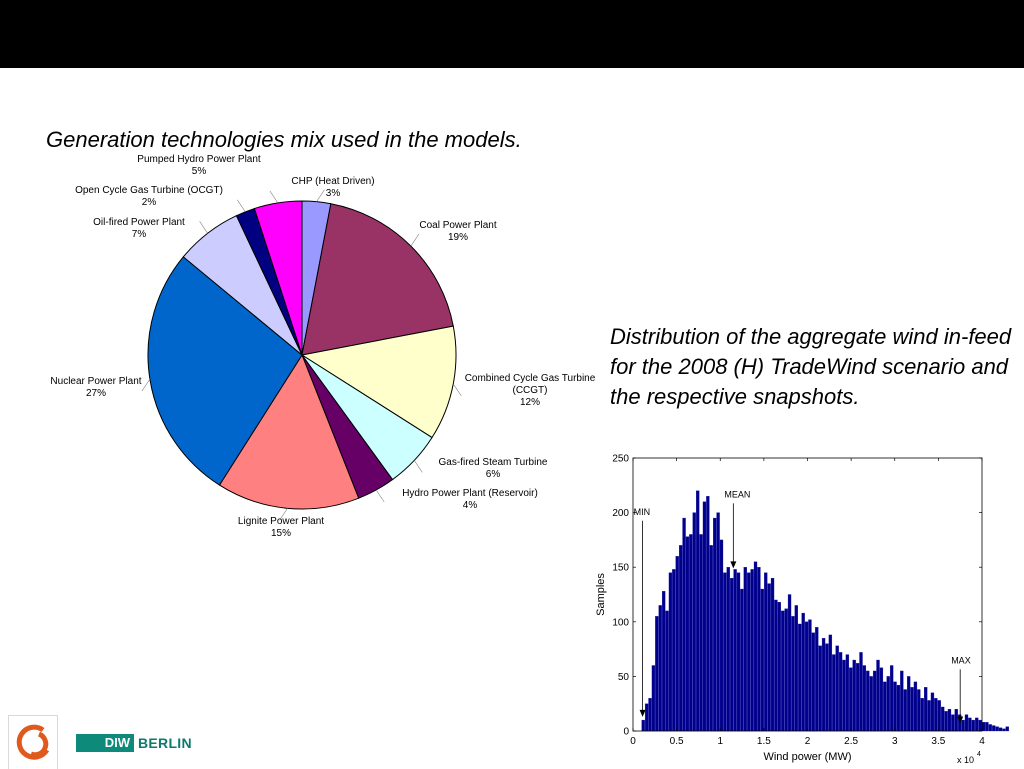  I want to click on x-tick-label: 0, so click(633, 741).